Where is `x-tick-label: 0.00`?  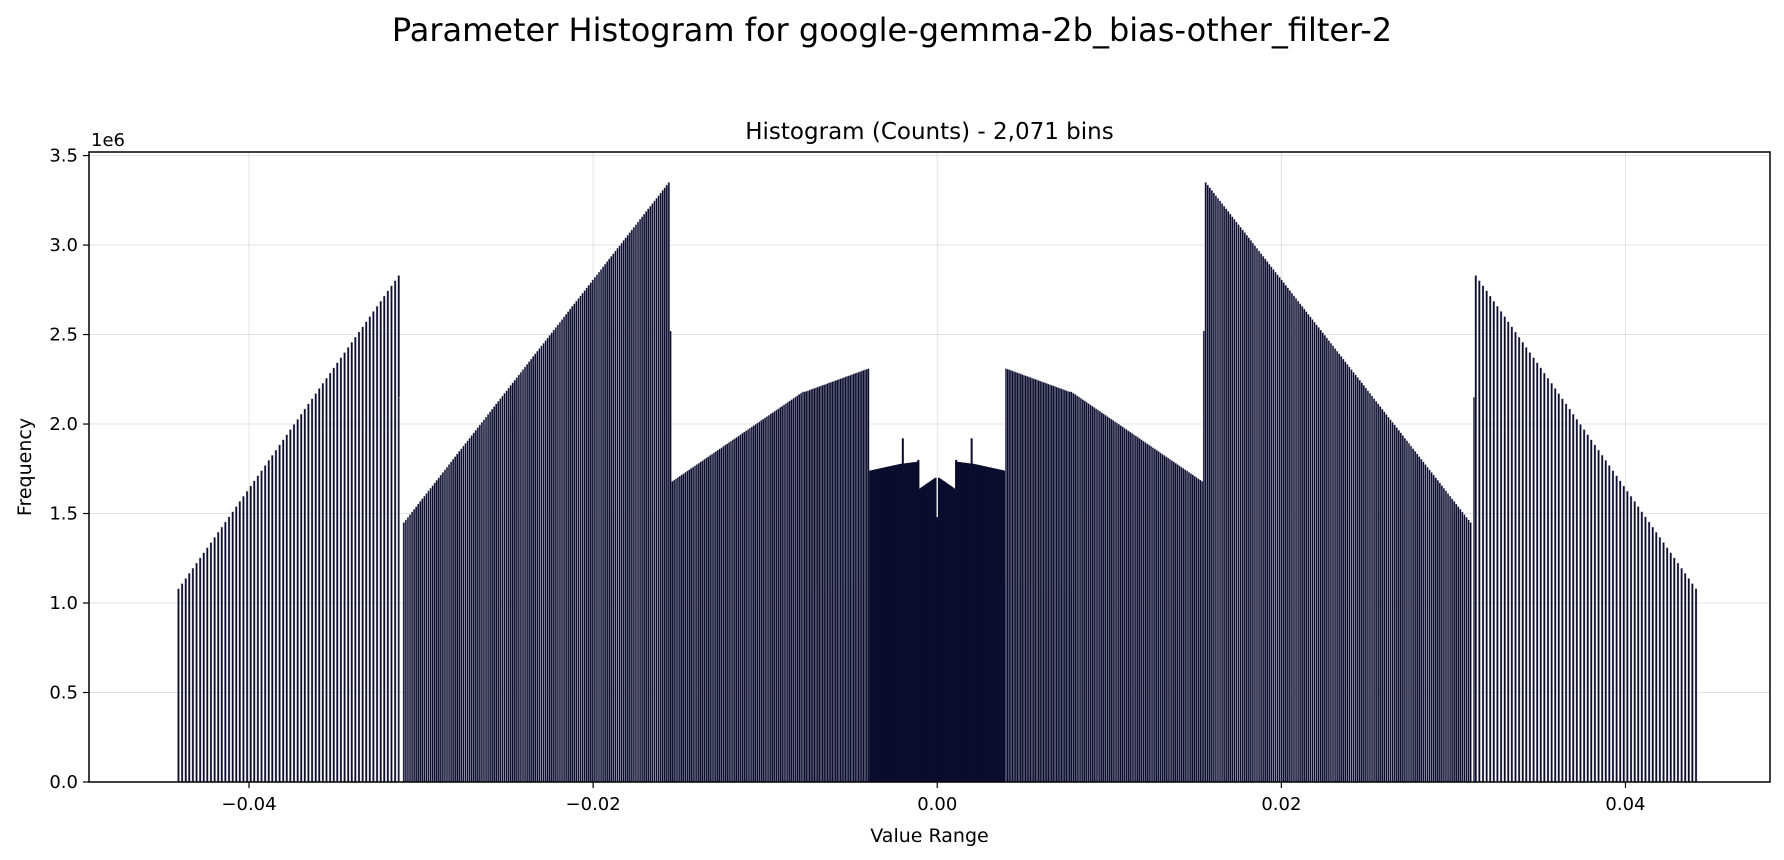
x-tick-label: 0.00 is located at coordinates (937, 804).